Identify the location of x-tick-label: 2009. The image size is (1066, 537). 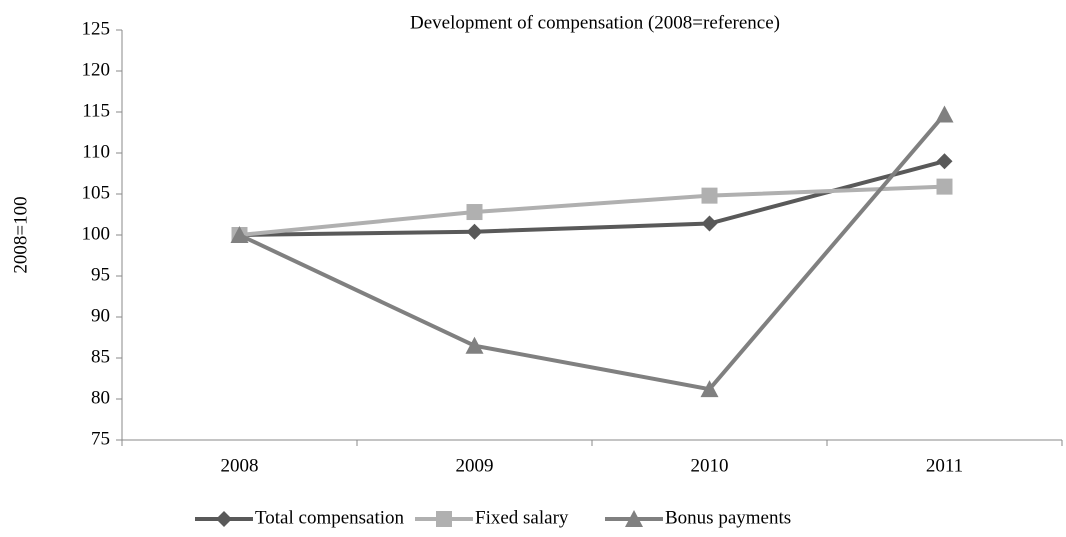
(475, 465).